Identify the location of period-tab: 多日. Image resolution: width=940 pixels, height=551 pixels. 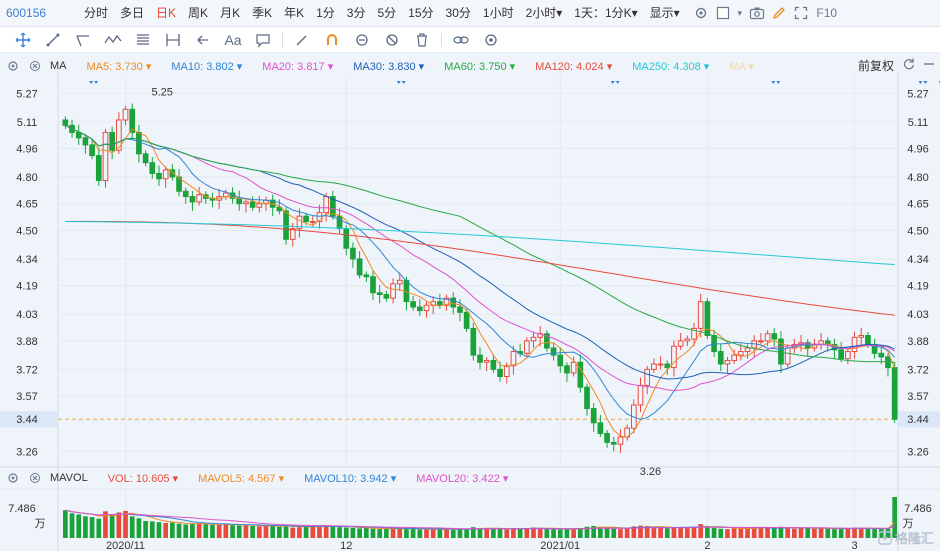
(132, 12).